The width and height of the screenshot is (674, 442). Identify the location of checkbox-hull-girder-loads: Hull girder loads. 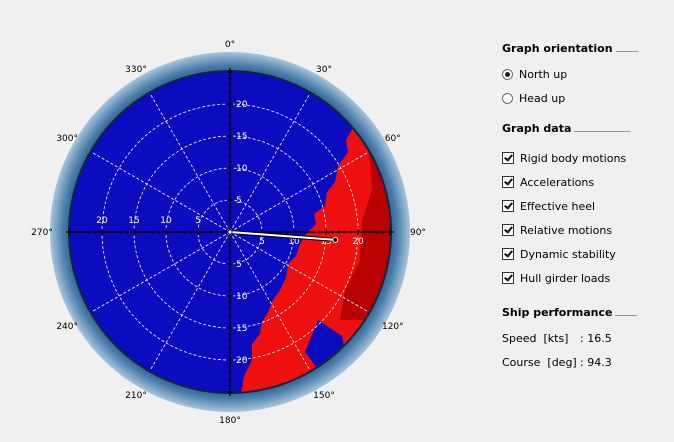
(556, 278).